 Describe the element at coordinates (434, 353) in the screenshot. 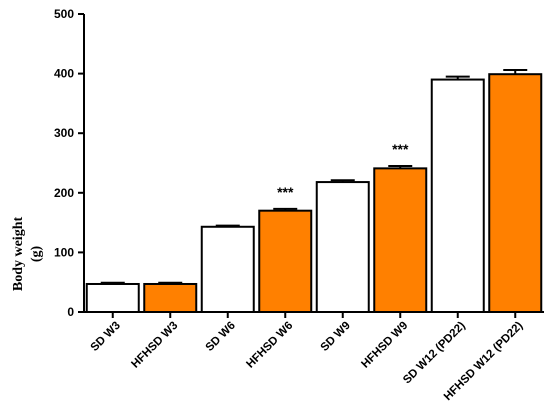

I see `x-category-label: SD W12 (PD22)` at that location.